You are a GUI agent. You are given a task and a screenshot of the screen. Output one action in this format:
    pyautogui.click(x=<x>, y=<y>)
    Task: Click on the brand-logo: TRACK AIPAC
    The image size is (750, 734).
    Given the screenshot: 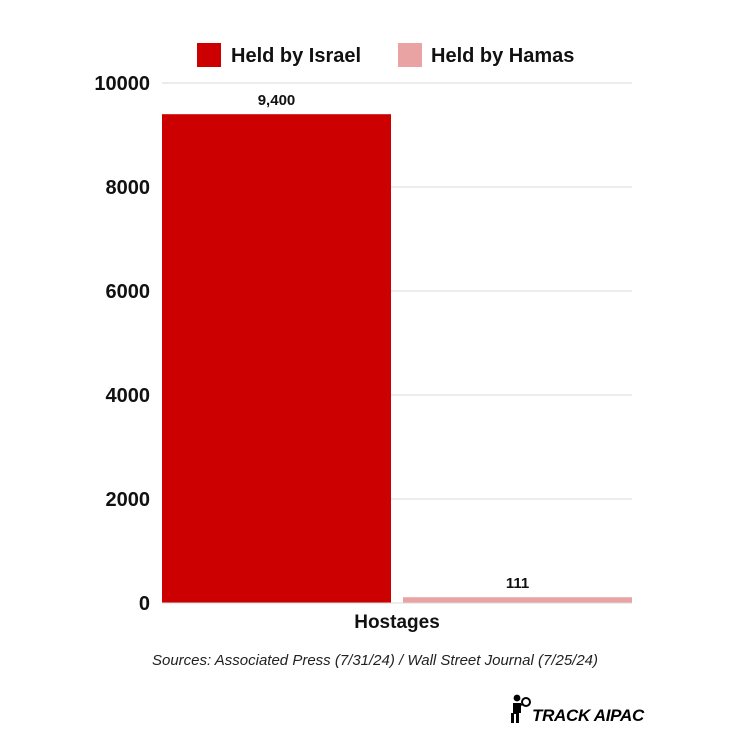 What is the action you would take?
    pyautogui.click(x=577, y=707)
    